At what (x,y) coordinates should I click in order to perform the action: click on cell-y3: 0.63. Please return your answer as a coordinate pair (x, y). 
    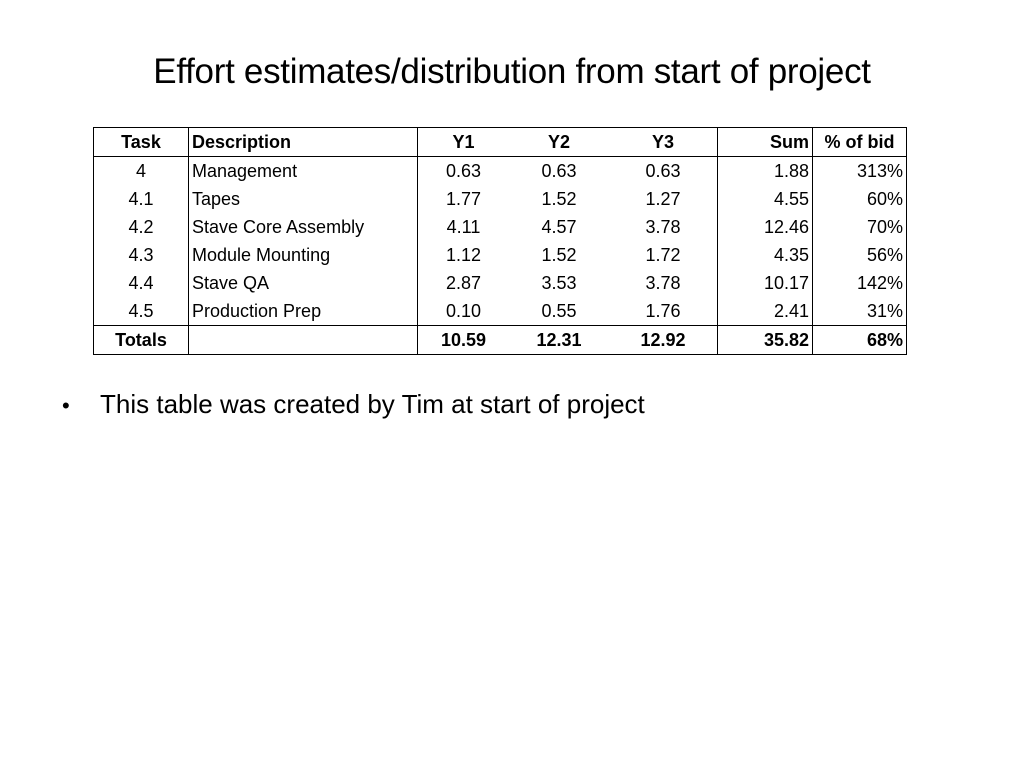
    Looking at the image, I should click on (663, 170).